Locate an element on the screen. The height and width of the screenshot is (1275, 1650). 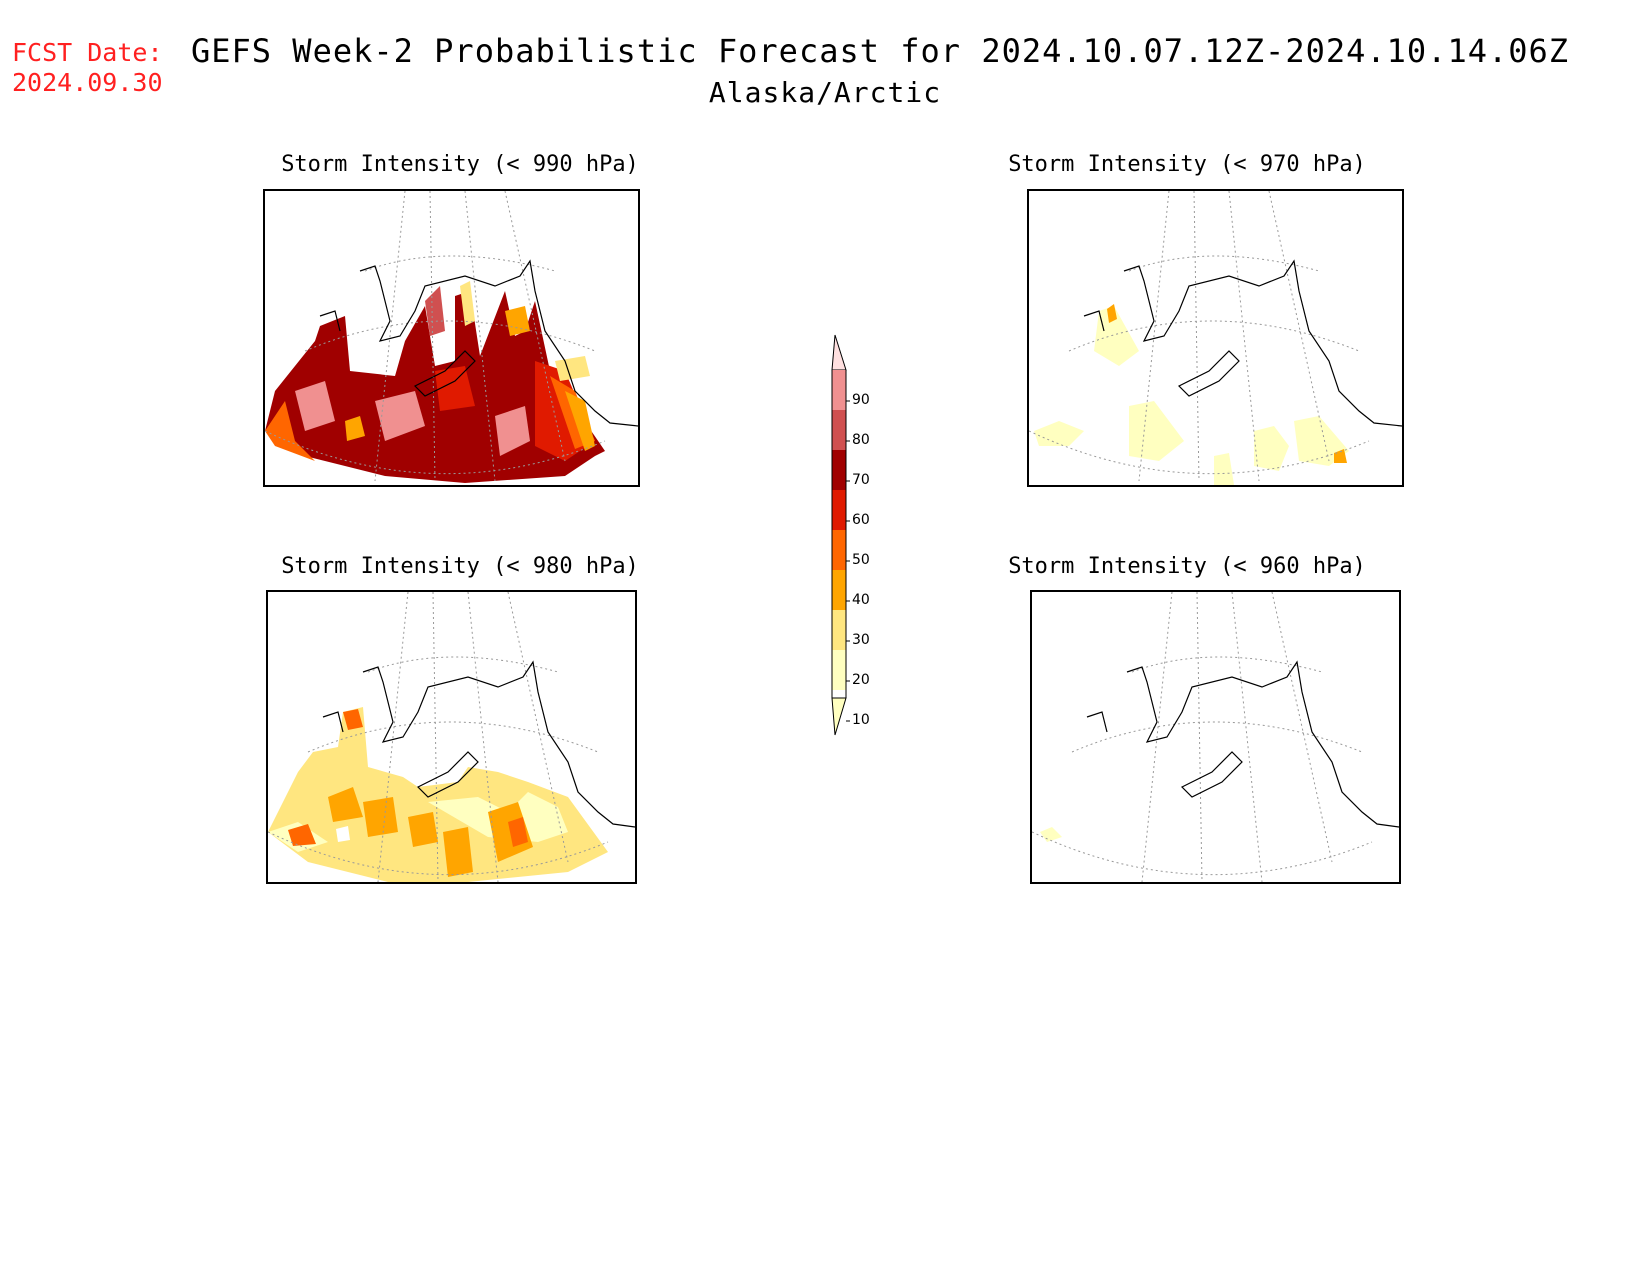
colorbar-label: 30 is located at coordinates (861, 640).